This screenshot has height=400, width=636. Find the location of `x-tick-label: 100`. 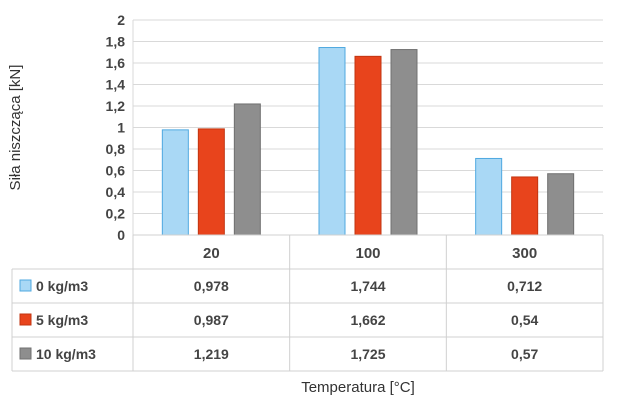

x-tick-label: 100 is located at coordinates (367, 253).